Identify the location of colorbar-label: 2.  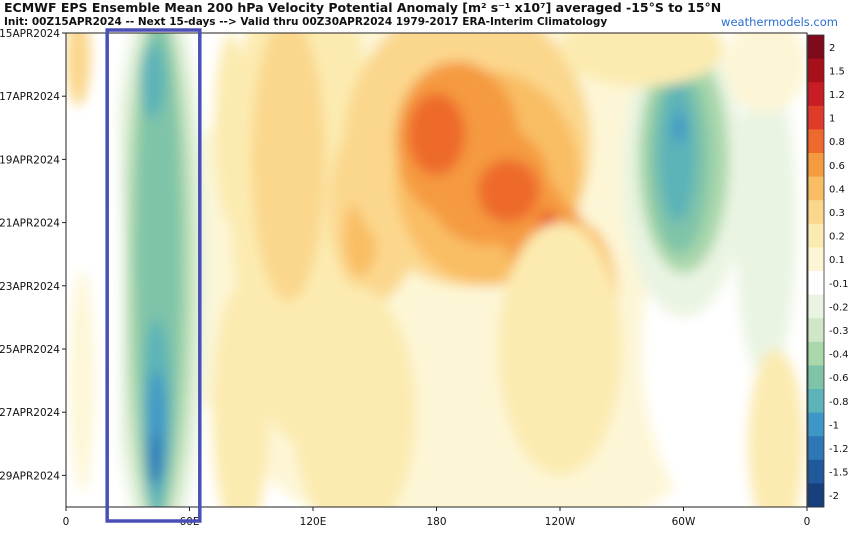
(832, 48).